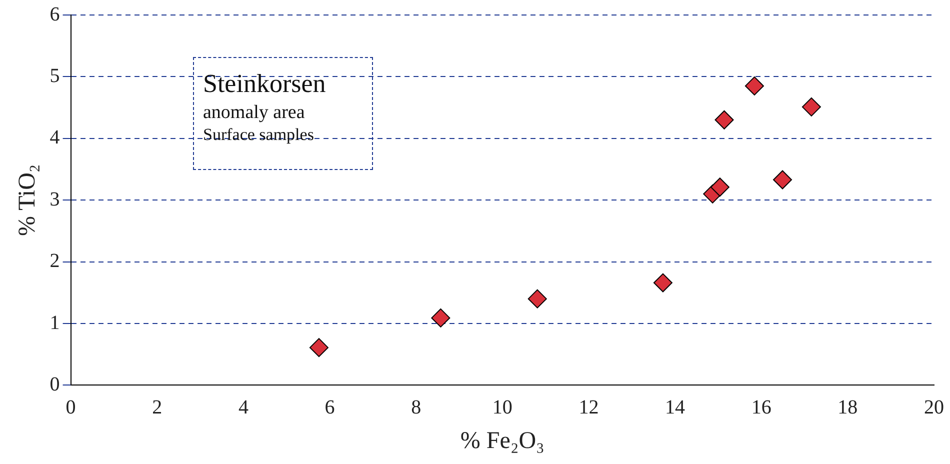 The height and width of the screenshot is (464, 950). I want to click on x-tick-label: 6, so click(329, 407).